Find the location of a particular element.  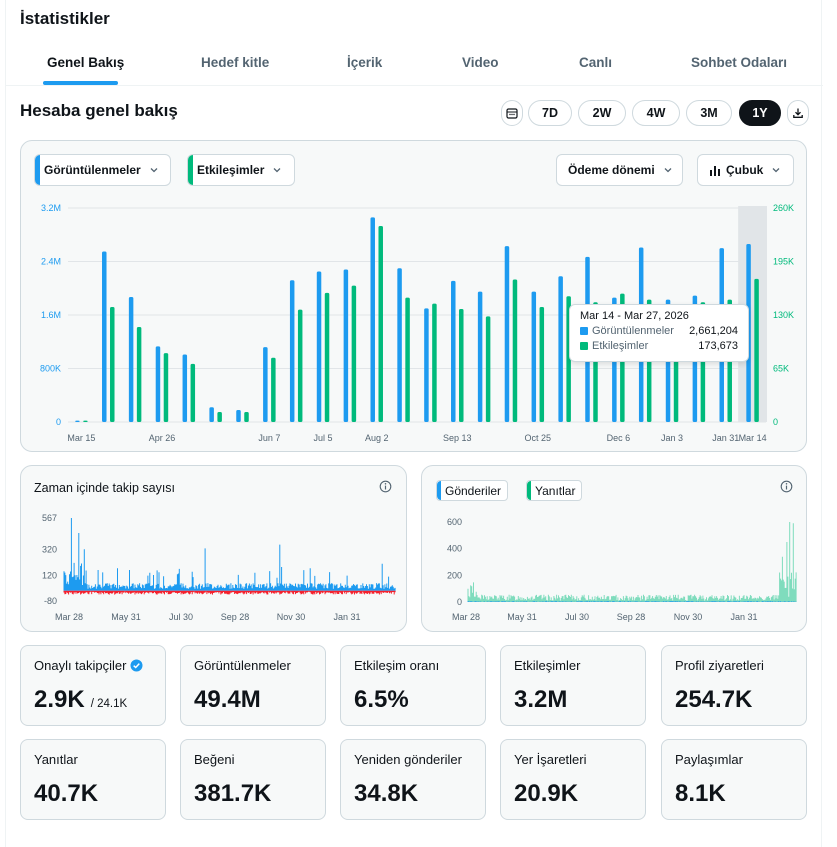

chart-type-label: Çubuk is located at coordinates (745, 170).